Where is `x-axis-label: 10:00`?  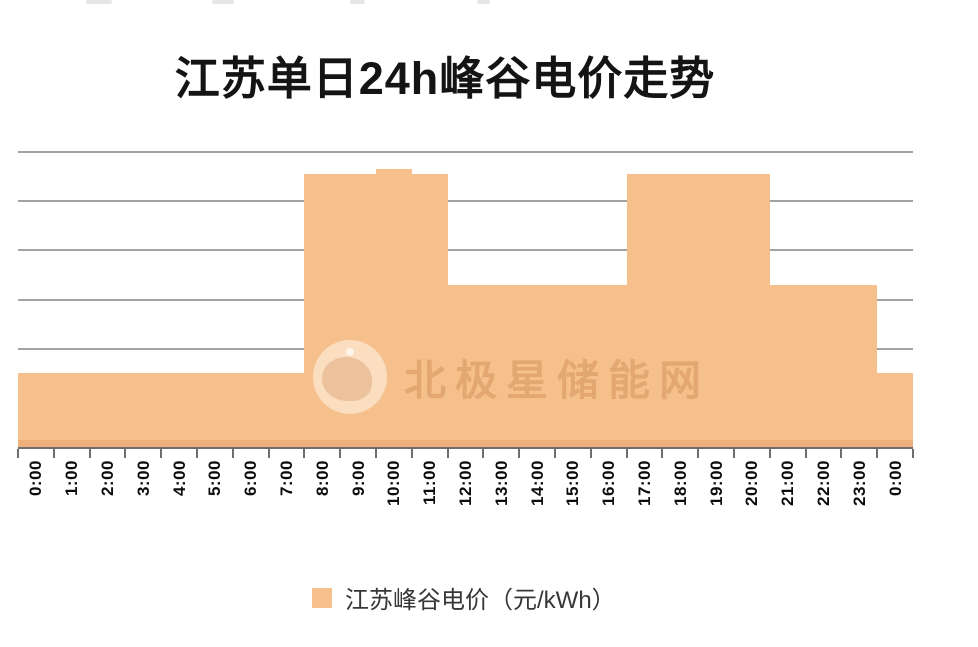
x-axis-label: 10:00 is located at coordinates (394, 483).